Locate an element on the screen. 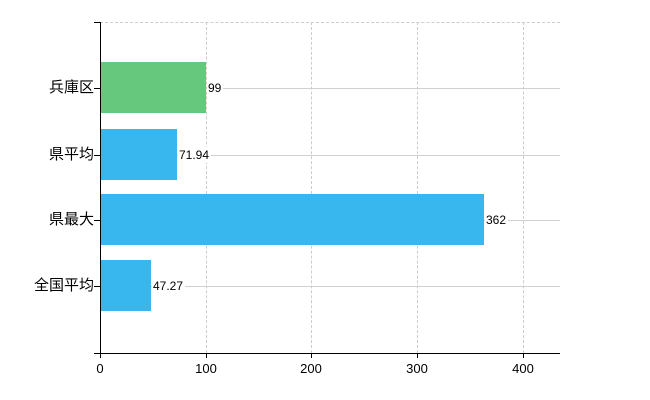 The image size is (650, 400). x-tick-label: 300 is located at coordinates (417, 368).